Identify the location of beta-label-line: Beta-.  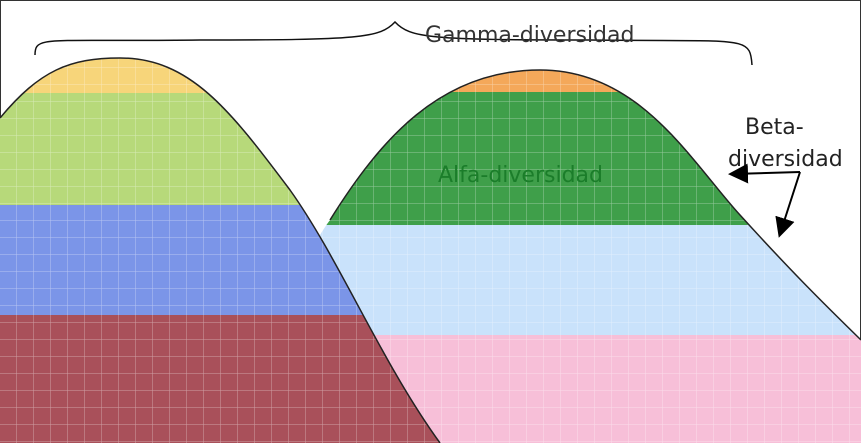
(774, 127).